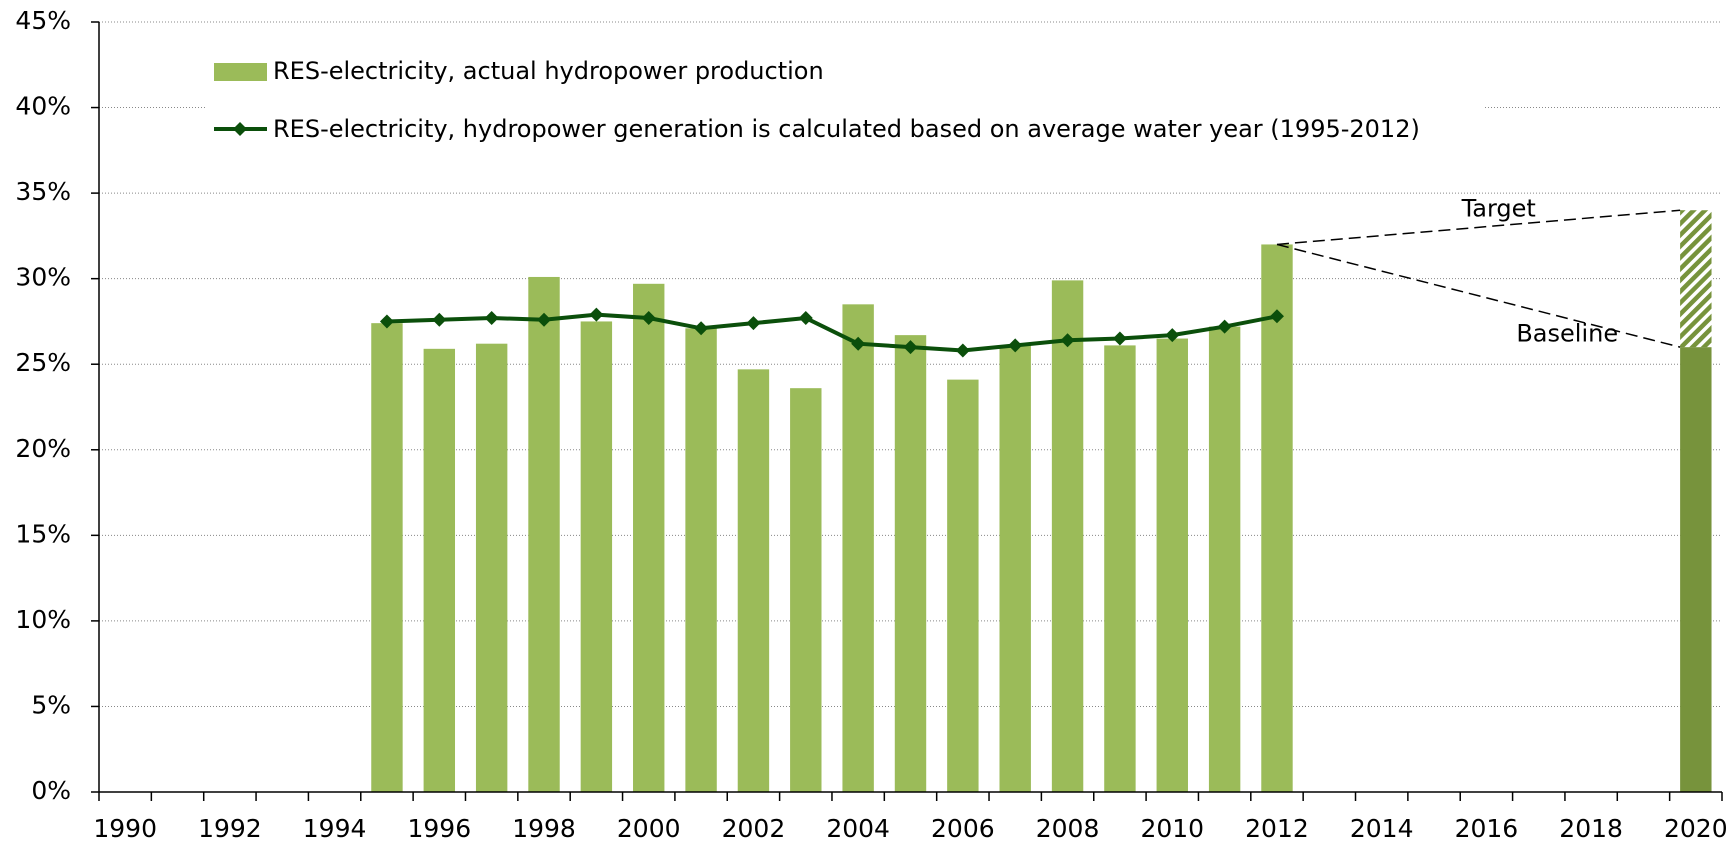 The image size is (1733, 844). I want to click on x-tick-label: 2010, so click(1172, 828).